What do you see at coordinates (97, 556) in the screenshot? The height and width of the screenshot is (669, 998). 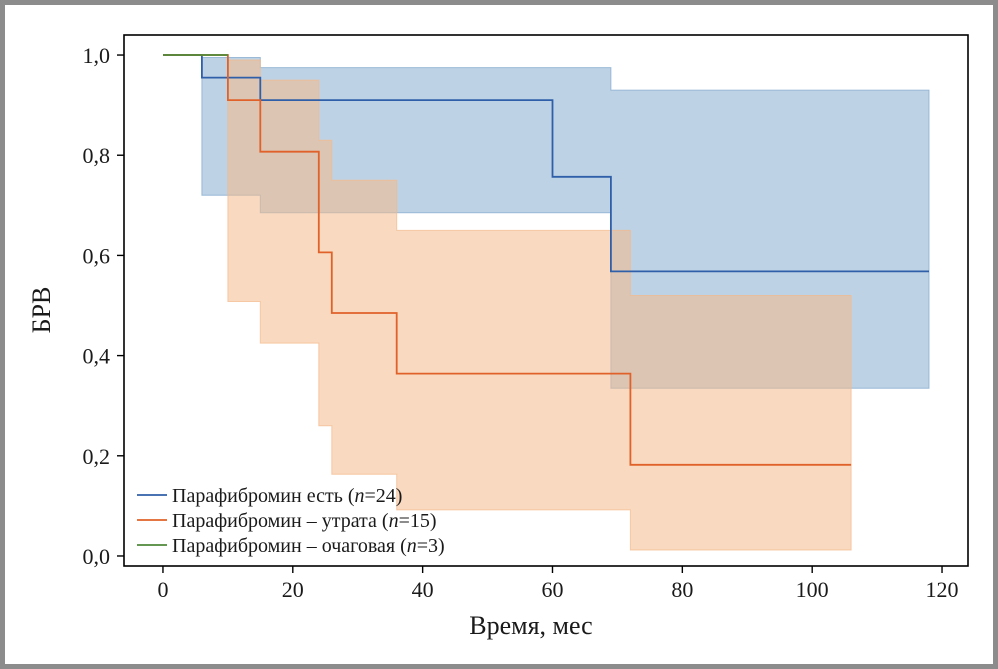 I see `y-tick-label: 0,0` at bounding box center [97, 556].